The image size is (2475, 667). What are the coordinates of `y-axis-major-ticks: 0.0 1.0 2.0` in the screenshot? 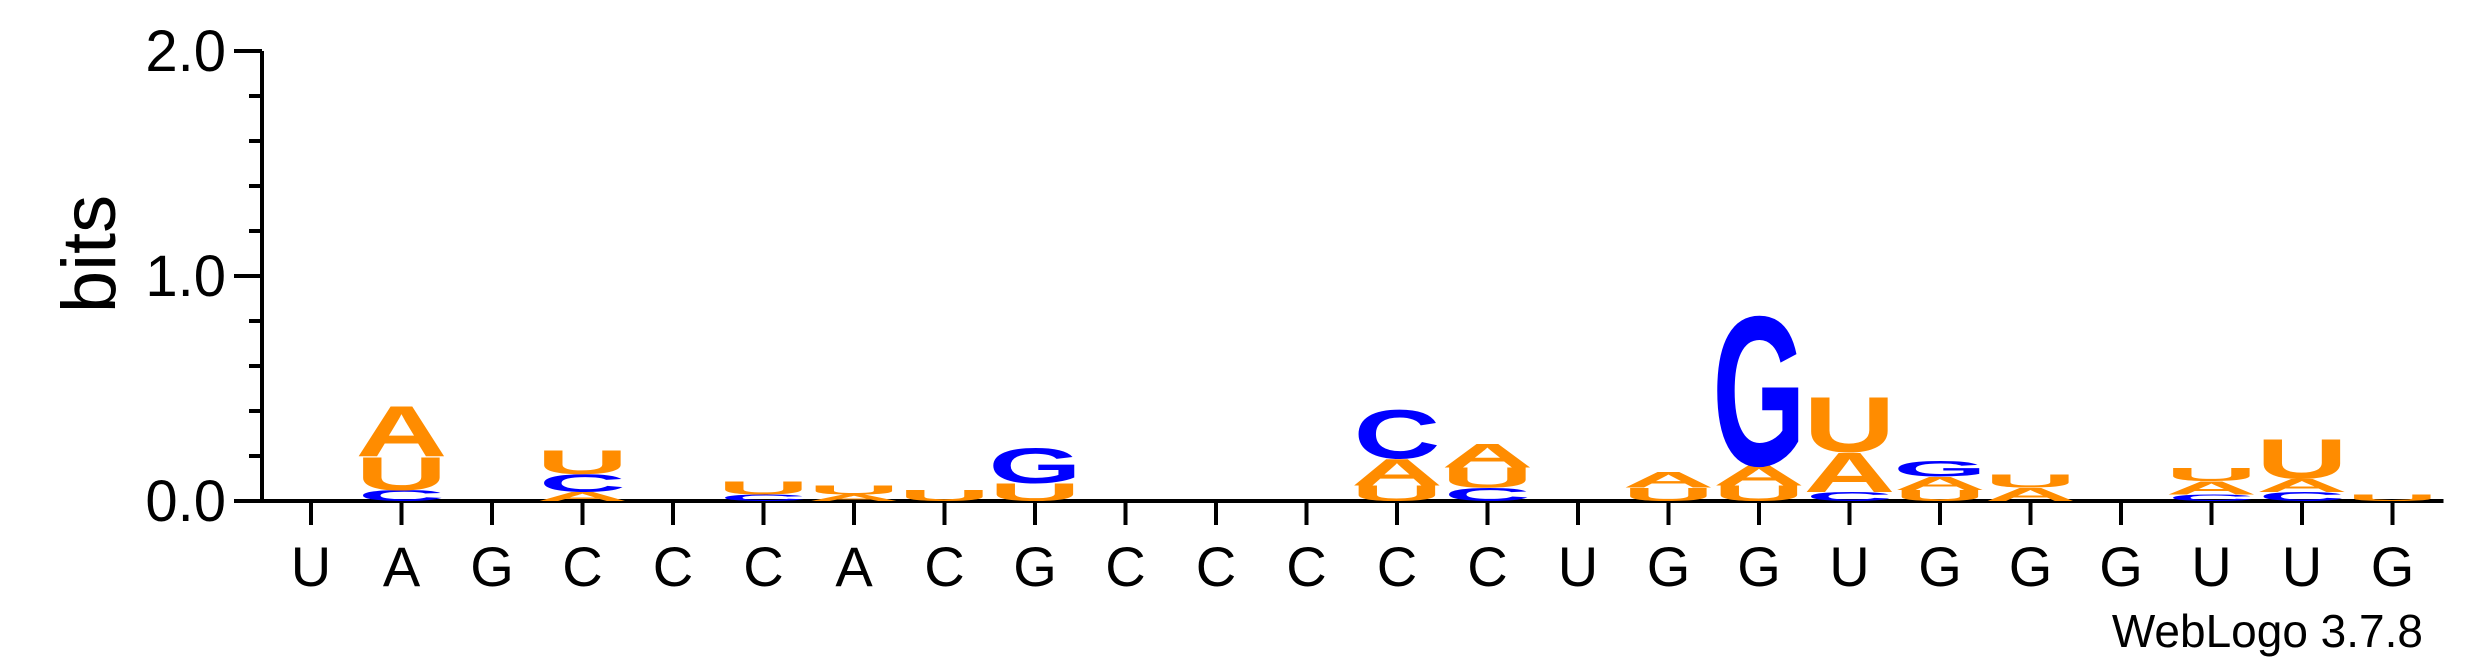 It's located at (203, 276).